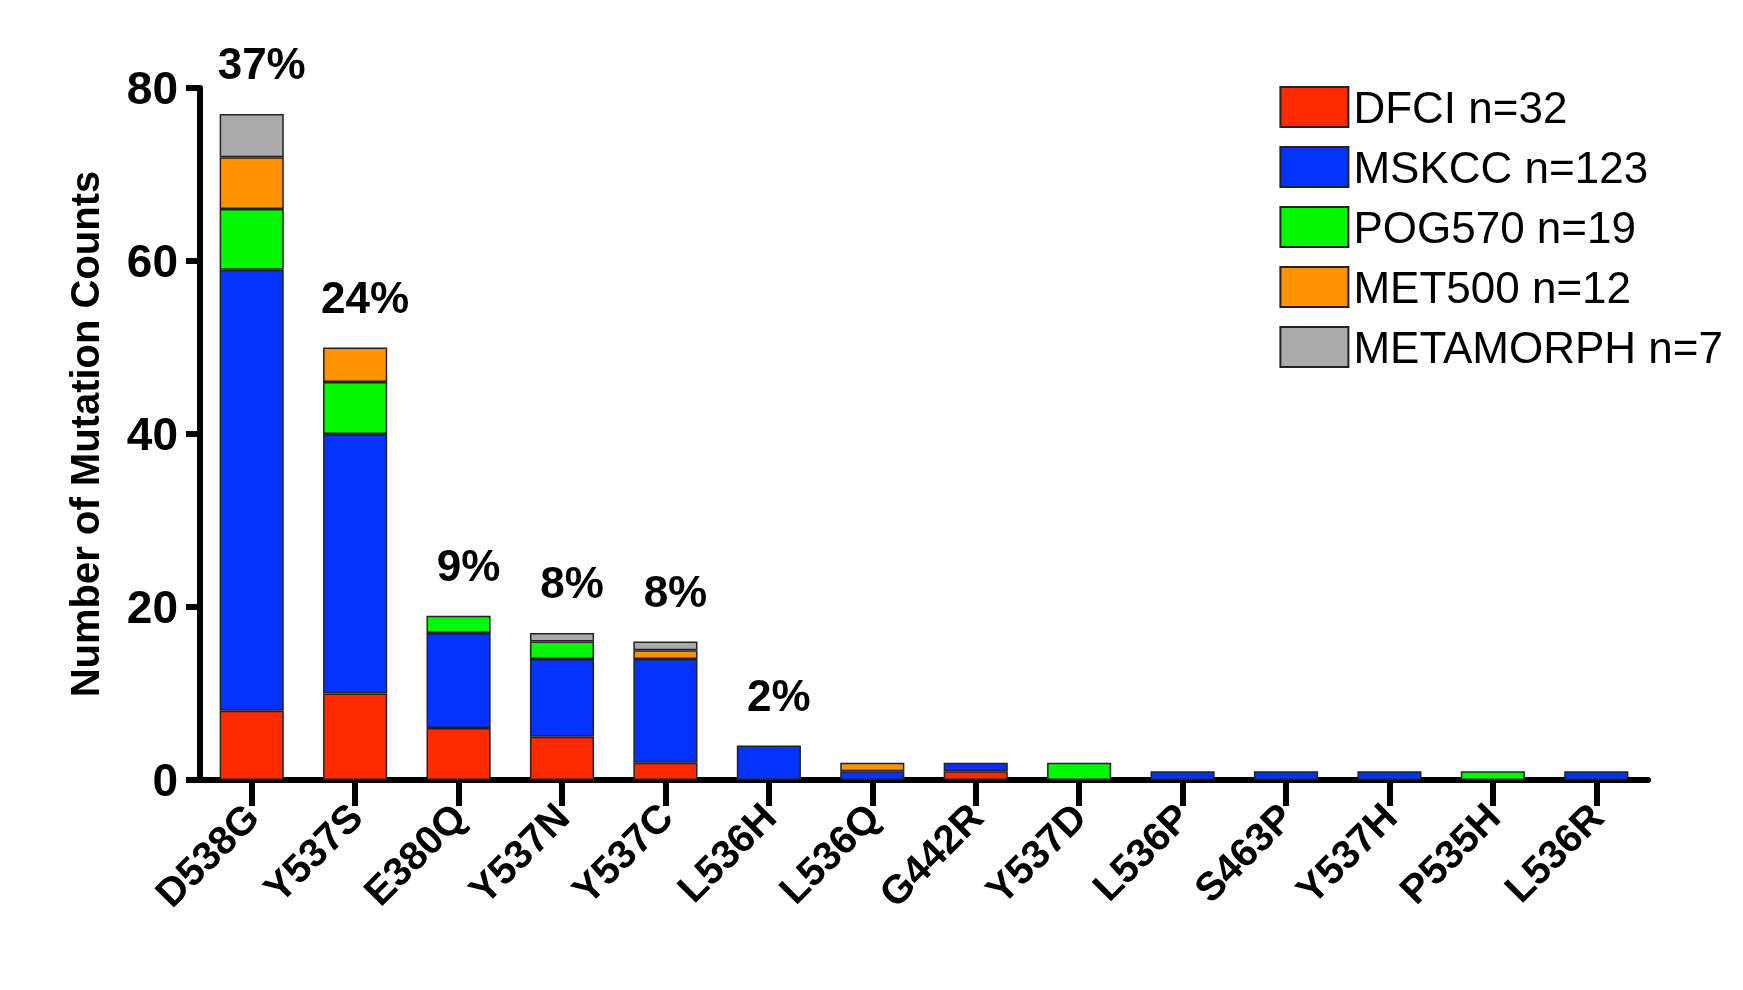 This screenshot has width=1743, height=990. I want to click on annotation: 9%, so click(468, 566).